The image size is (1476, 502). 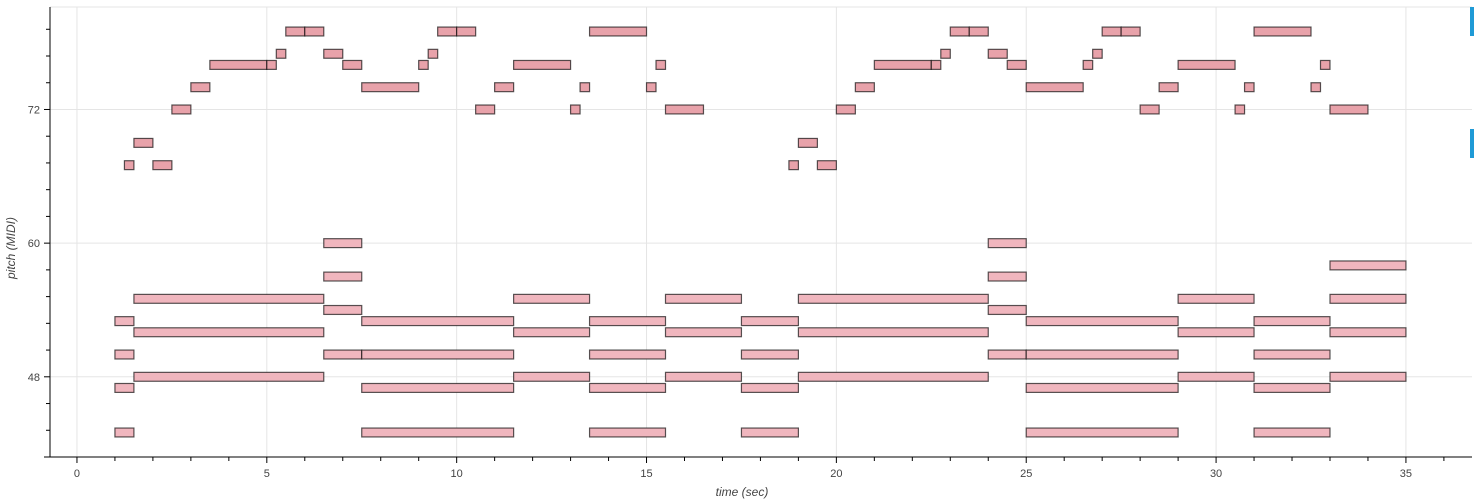 What do you see at coordinates (1216, 474) in the screenshot?
I see `x-tick-label: 30` at bounding box center [1216, 474].